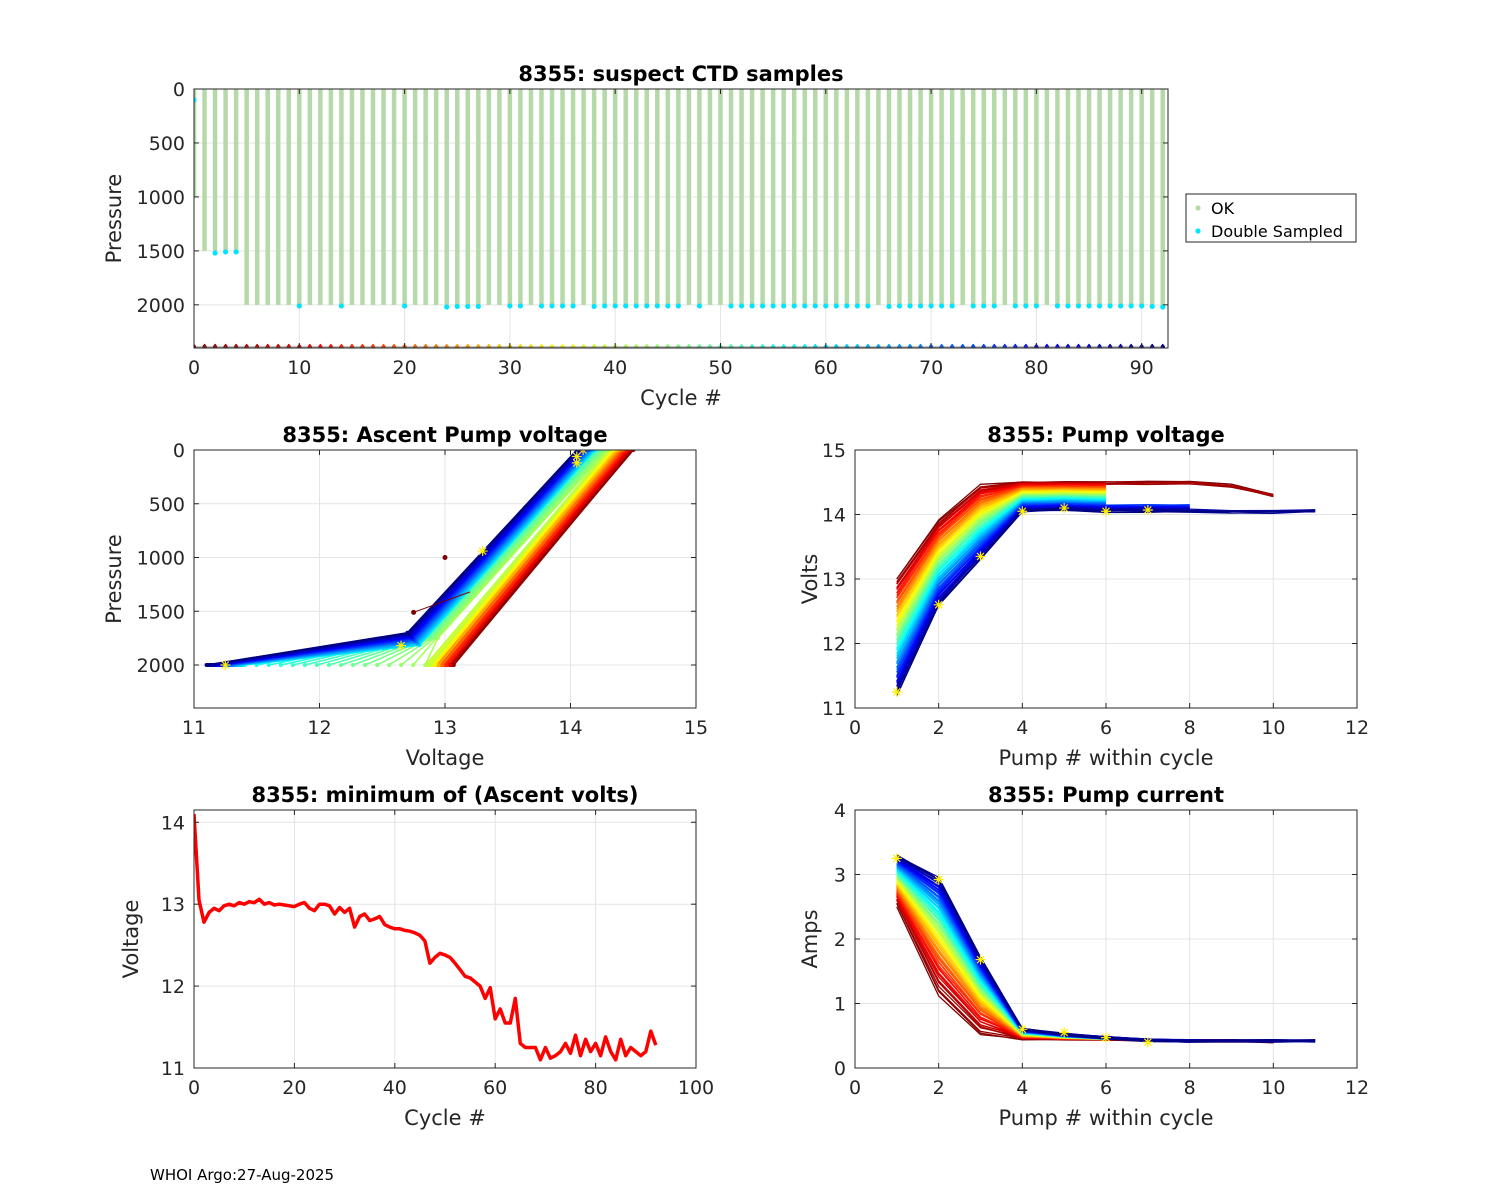 The image size is (1500, 1200). What do you see at coordinates (681, 398) in the screenshot?
I see `x-axis-label: Cycle #` at bounding box center [681, 398].